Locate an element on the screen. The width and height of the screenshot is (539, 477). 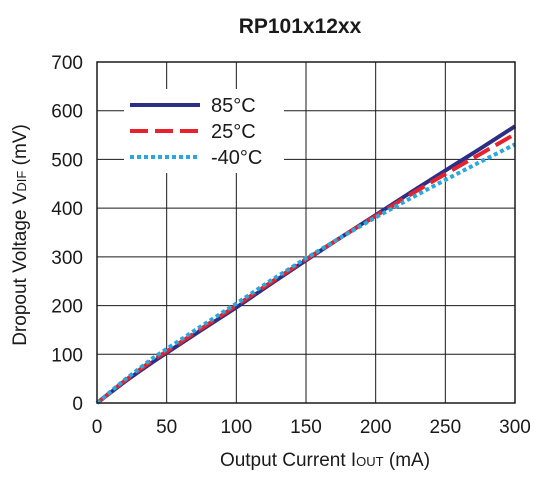
y-tick-label: 400 is located at coordinates (67, 209).